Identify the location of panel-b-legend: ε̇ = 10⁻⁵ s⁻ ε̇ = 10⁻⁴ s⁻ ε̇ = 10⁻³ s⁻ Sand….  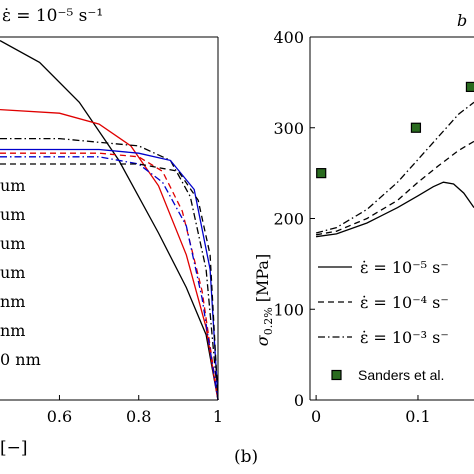
(383, 320).